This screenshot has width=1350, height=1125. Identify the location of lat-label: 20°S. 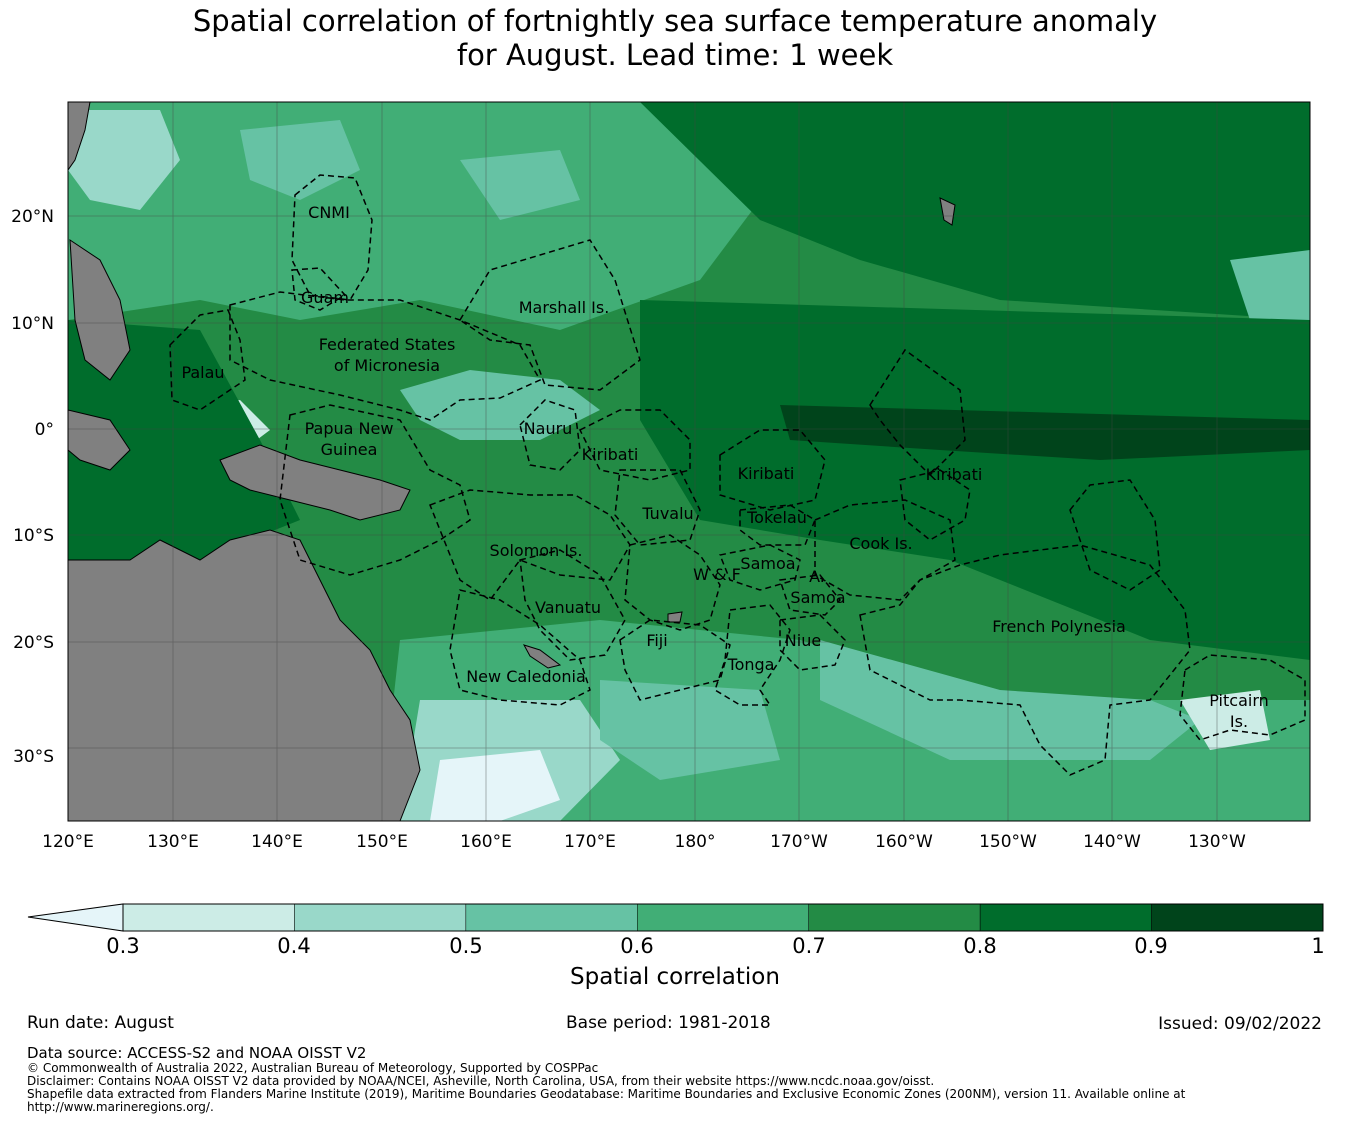
(33, 643).